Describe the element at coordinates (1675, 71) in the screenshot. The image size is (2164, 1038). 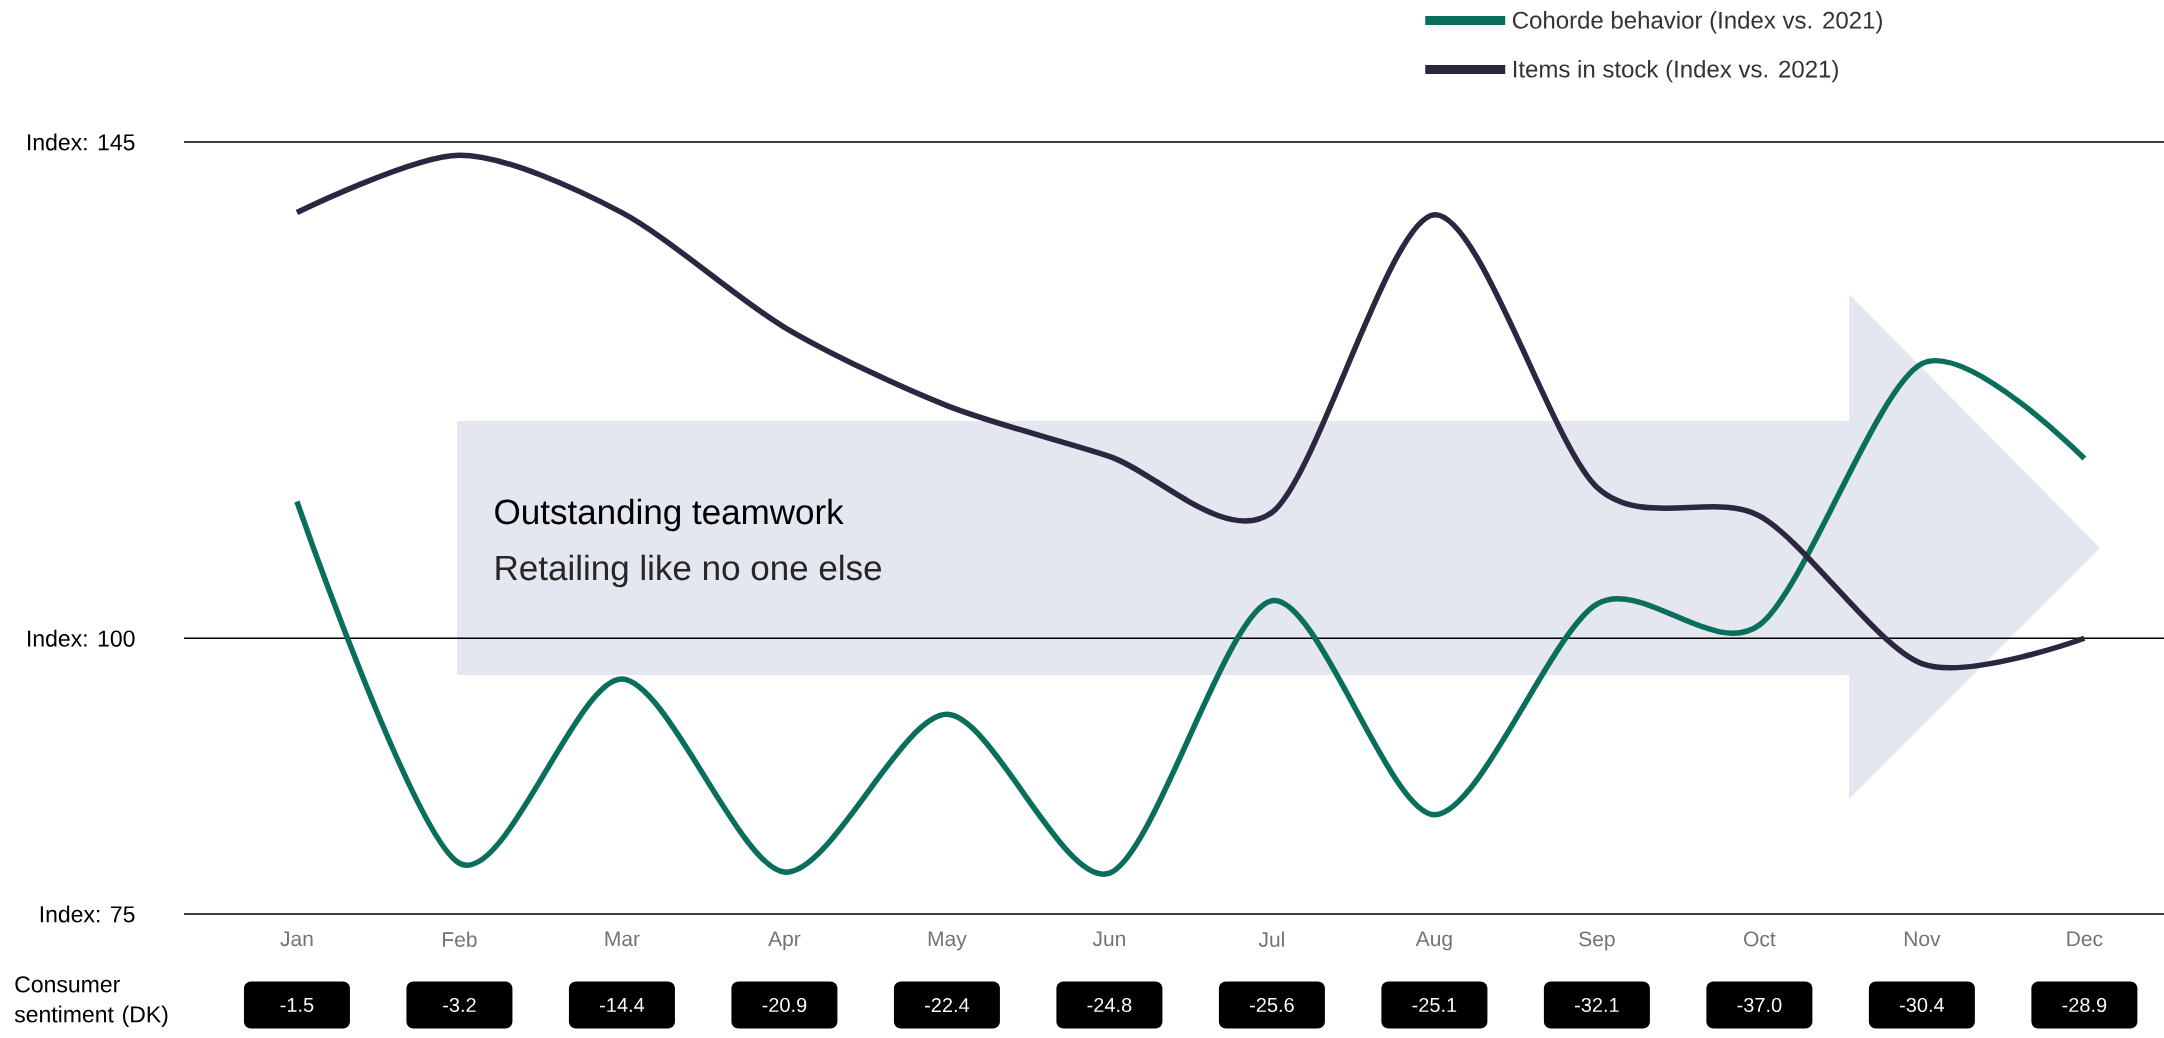
I see `legend-label: Items in stock (Index vs. 2021)` at that location.